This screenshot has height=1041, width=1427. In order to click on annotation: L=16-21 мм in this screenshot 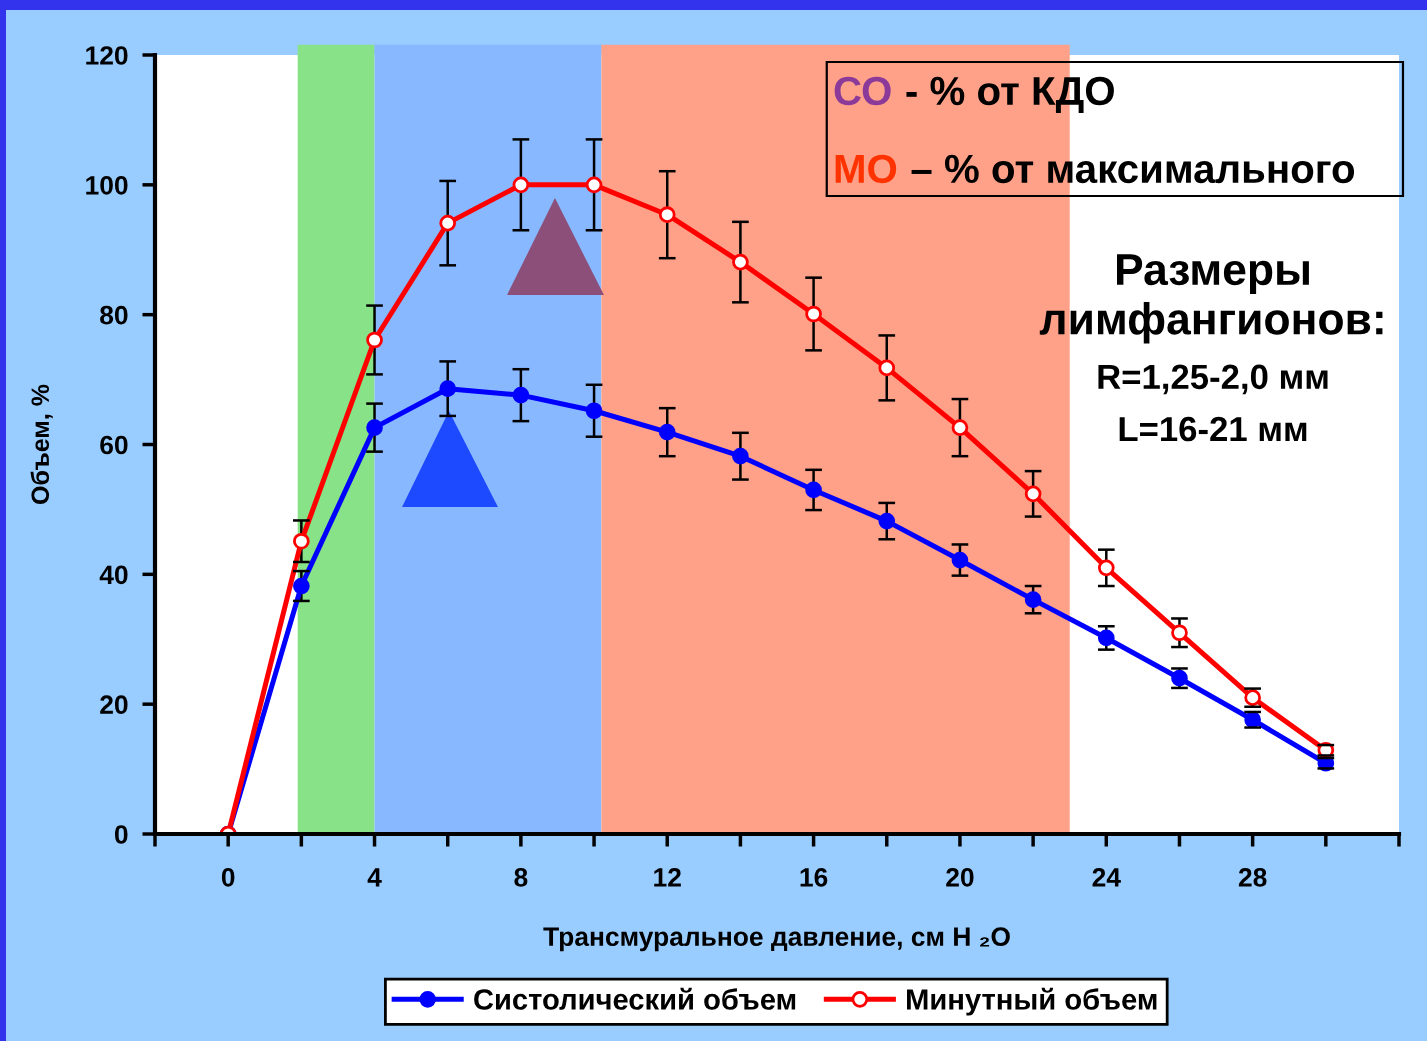, I will do `click(1213, 429)`.